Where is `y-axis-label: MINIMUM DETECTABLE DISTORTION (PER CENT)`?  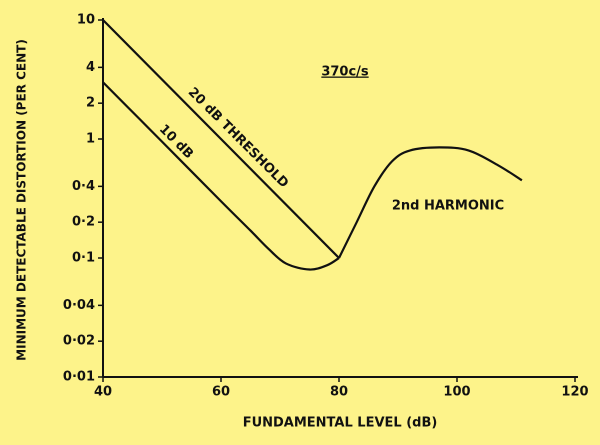
y-axis-label: MINIMUM DETECTABLE DISTORTION (PER CENT) is located at coordinates (22, 200).